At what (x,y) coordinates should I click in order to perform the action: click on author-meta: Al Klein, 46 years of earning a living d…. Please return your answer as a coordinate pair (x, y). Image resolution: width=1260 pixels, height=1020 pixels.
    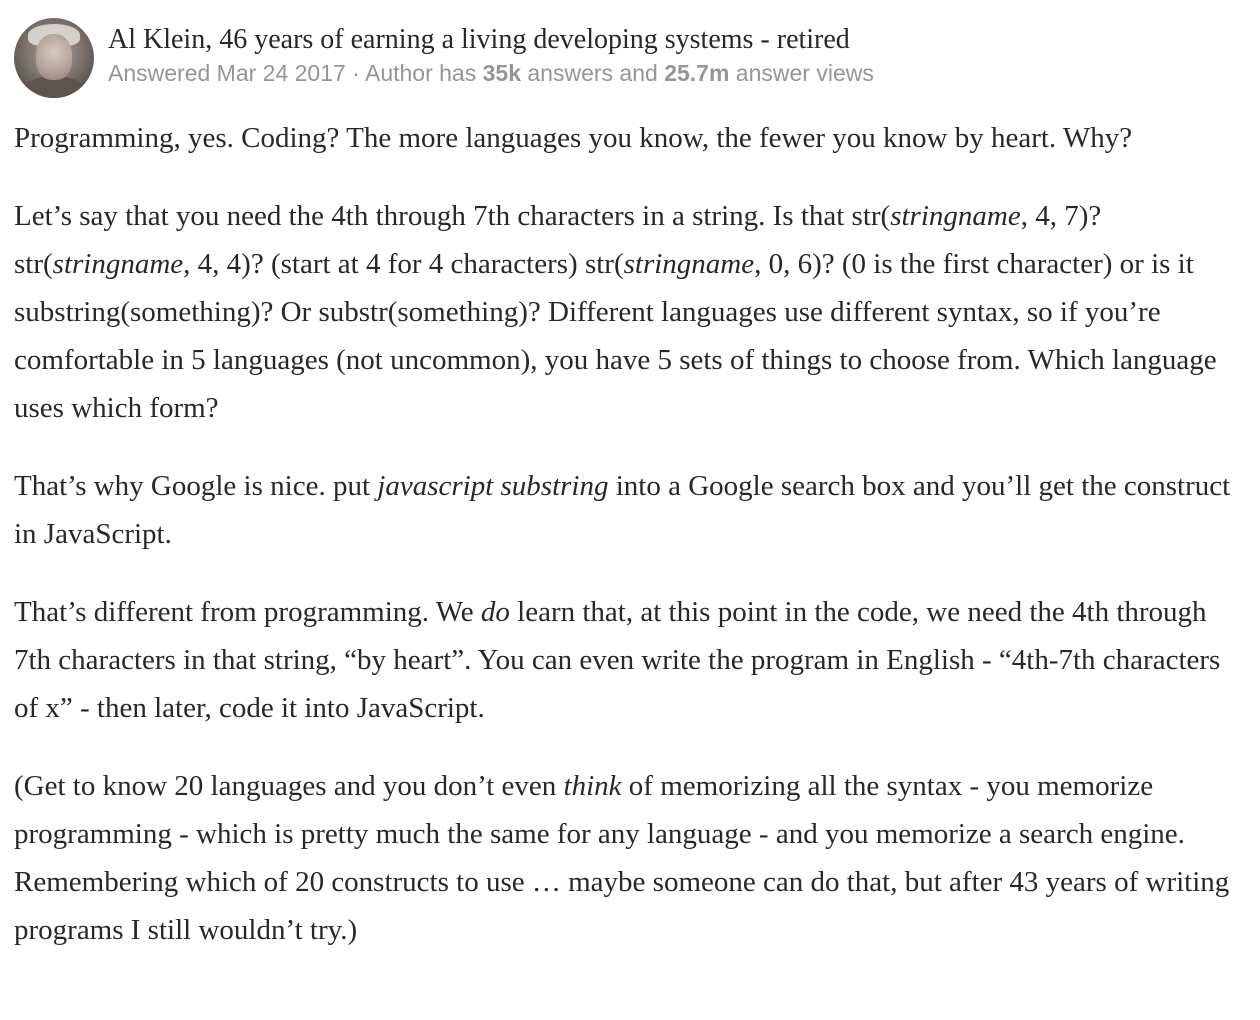
    Looking at the image, I should click on (491, 53).